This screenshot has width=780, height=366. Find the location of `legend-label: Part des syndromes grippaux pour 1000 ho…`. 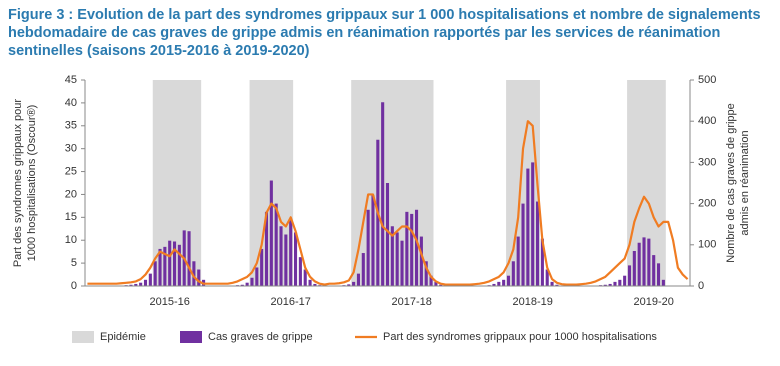

legend-label: Part des syndromes grippaux pour 1000 ho… is located at coordinates (520, 337).